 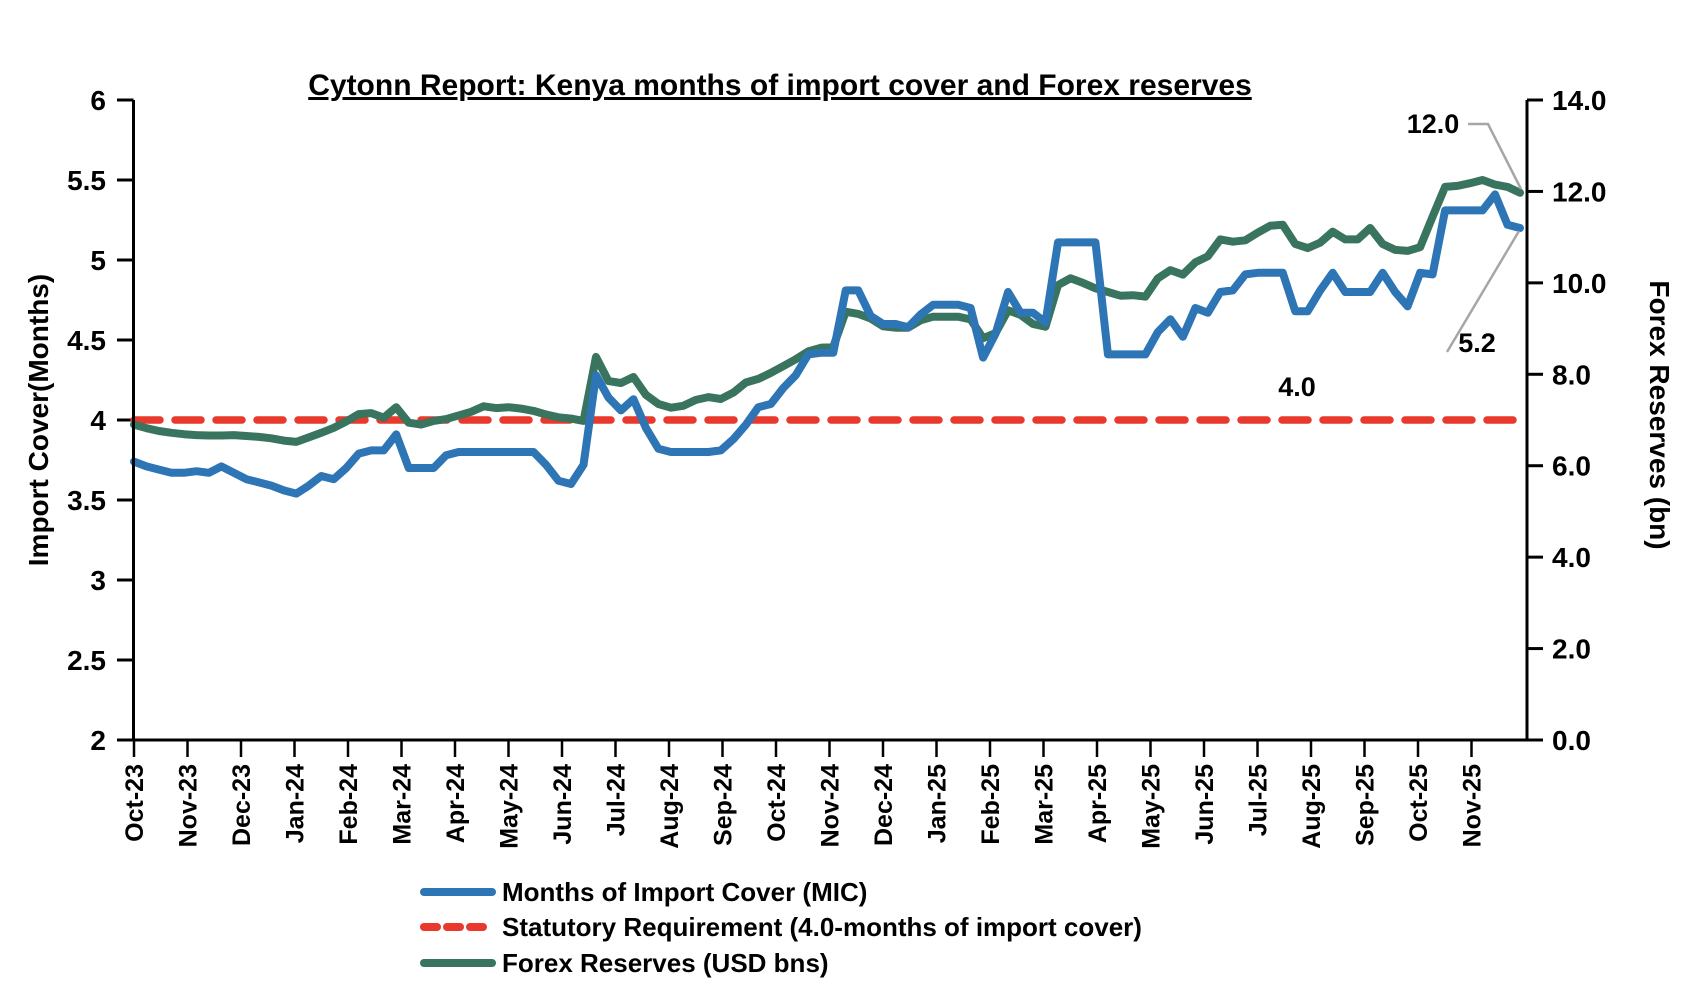 What do you see at coordinates (1045, 804) in the screenshot?
I see `x-axis-tick-label: Mar-25` at bounding box center [1045, 804].